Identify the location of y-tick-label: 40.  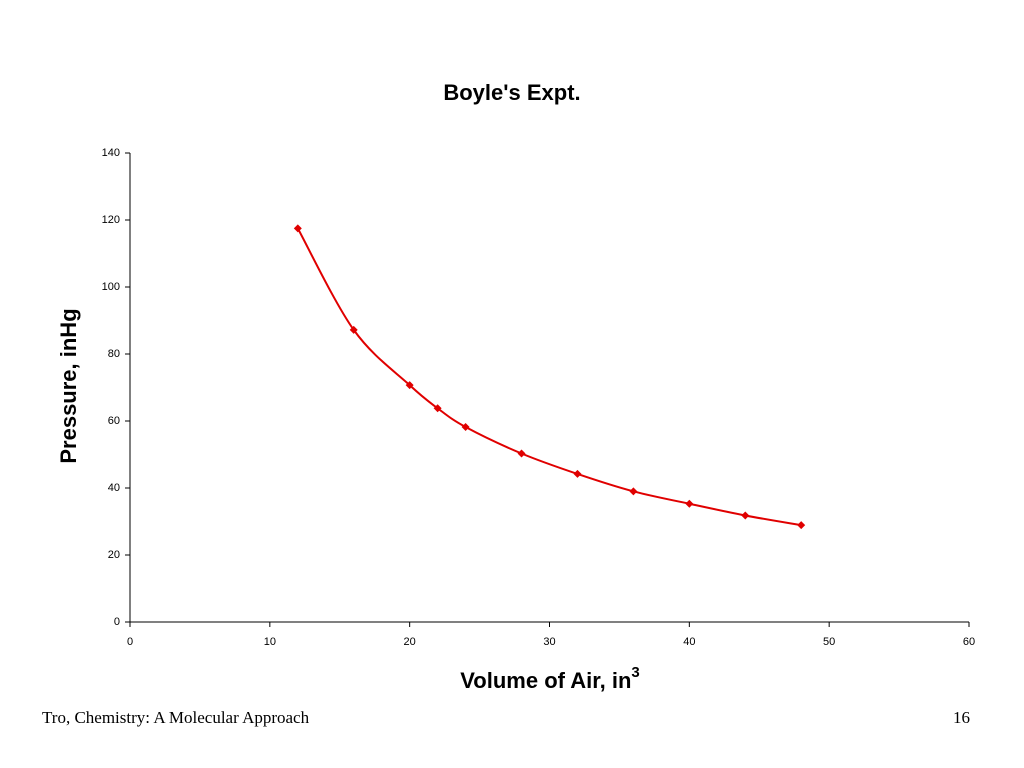
(114, 488).